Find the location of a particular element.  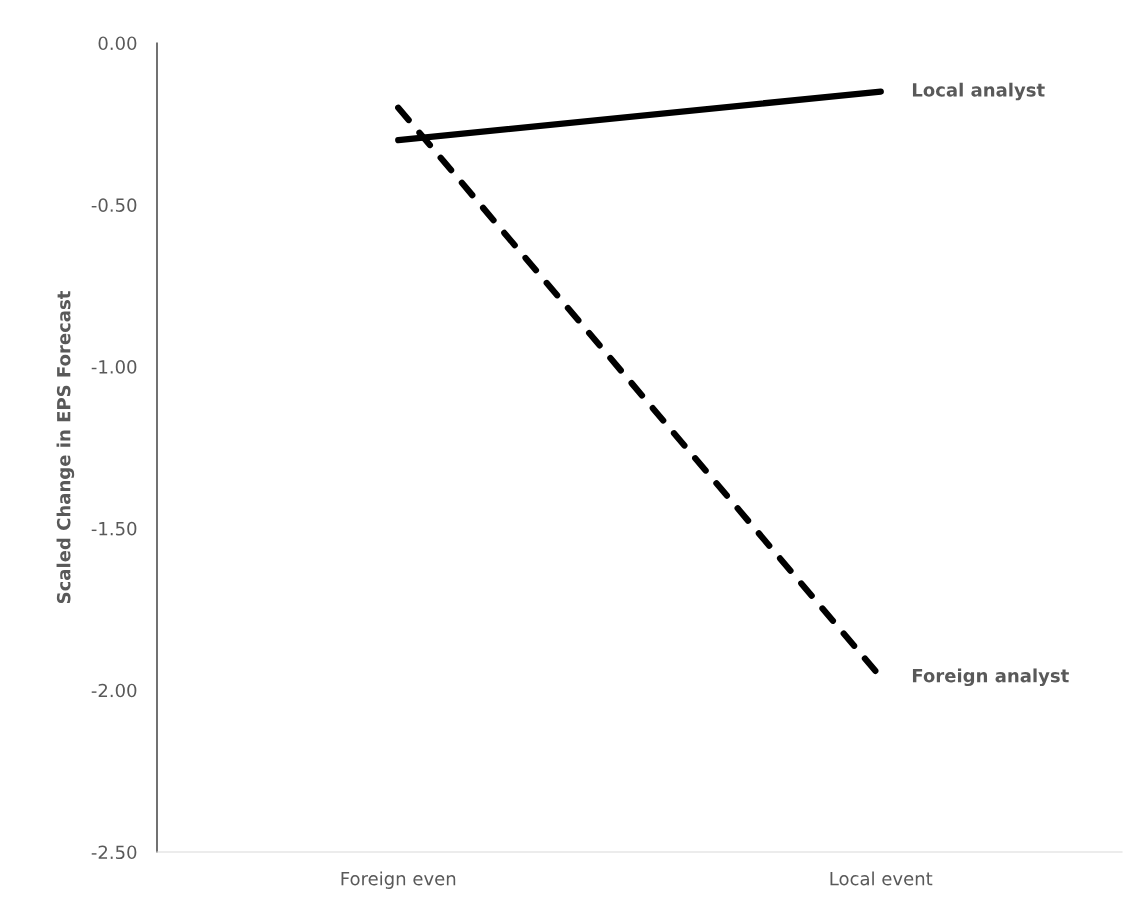

y-axis-title: Scaled Change in EPS Forecast is located at coordinates (65, 447).